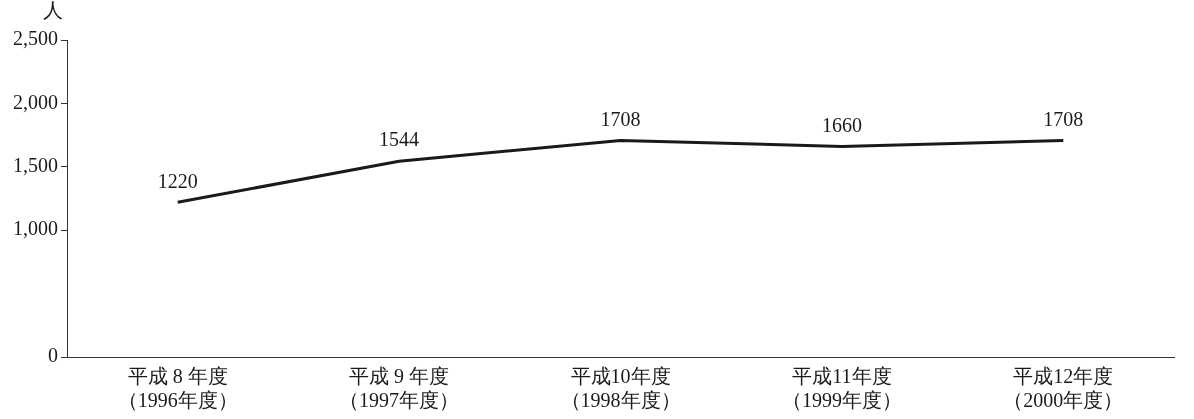  What do you see at coordinates (399, 388) in the screenshot?
I see `x-tick-label: 平成 9 年度（1997年度）` at bounding box center [399, 388].